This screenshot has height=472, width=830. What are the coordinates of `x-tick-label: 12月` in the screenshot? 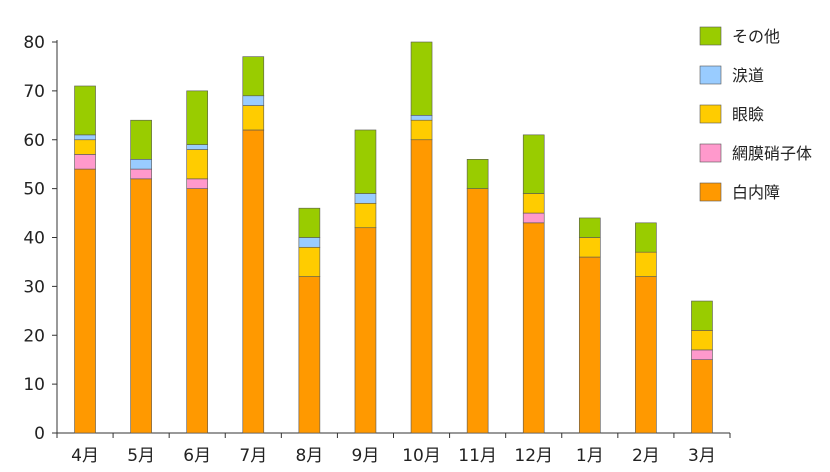 It's located at (533, 456).